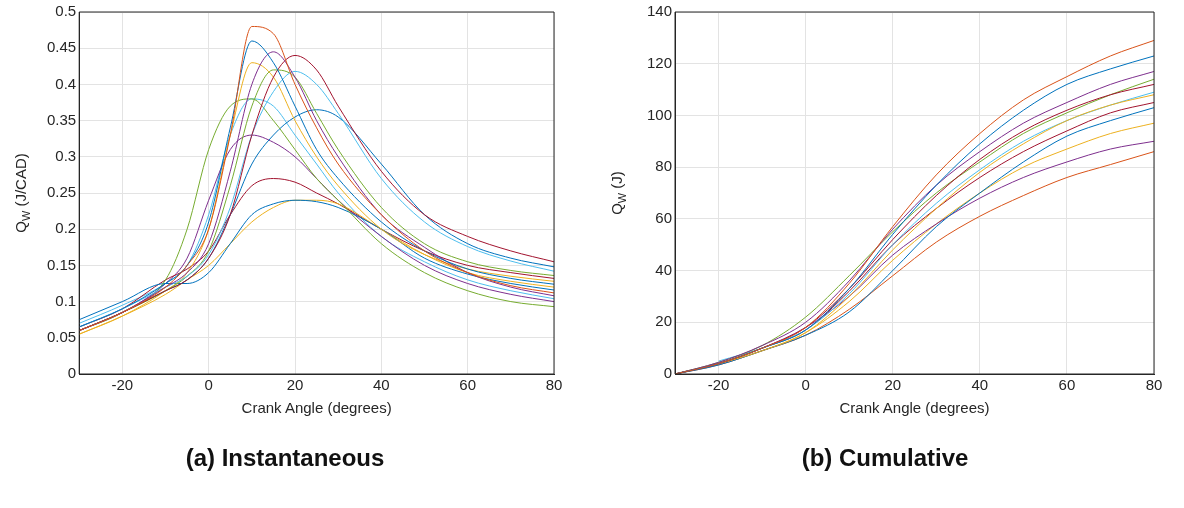  I want to click on y-tick-label: 0.5, so click(66, 11).